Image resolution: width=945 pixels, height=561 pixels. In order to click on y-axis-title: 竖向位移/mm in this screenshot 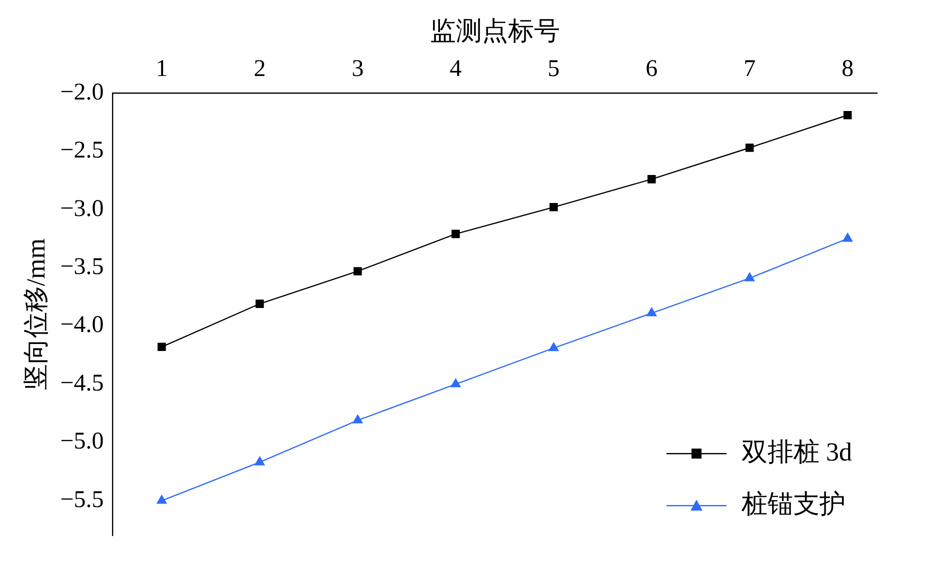, I will do `click(35, 314)`.